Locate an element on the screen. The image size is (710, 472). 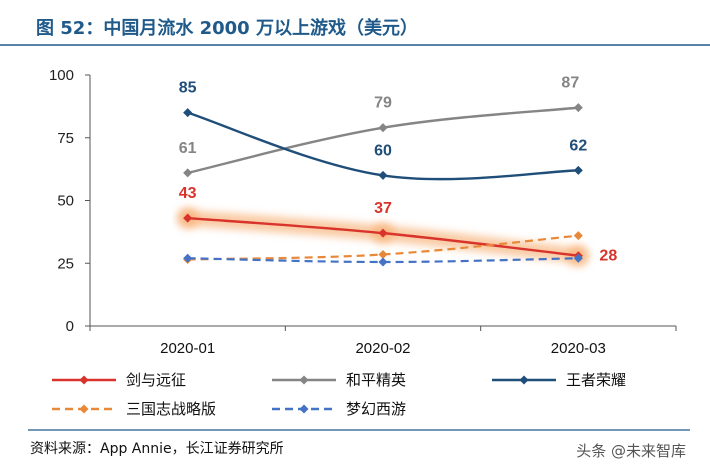
legend-item: 梦幻西游 is located at coordinates (339, 409).